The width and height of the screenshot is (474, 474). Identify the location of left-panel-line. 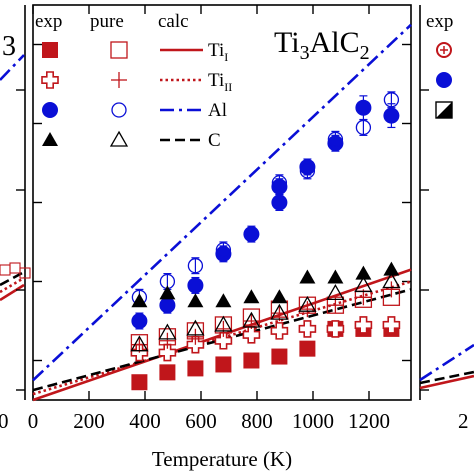
(12, 67).